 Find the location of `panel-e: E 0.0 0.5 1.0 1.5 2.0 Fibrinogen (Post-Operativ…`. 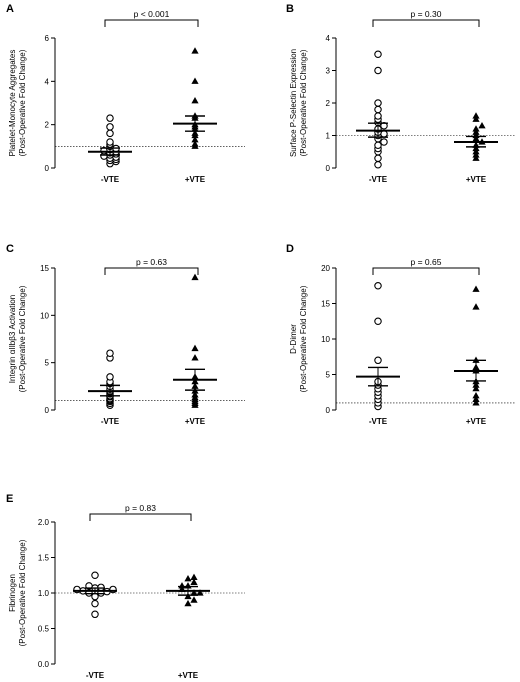

panel-e: E 0.0 0.5 1.0 1.5 2.0 Fibrinogen (Post-Operativ… is located at coordinates (125, 586).